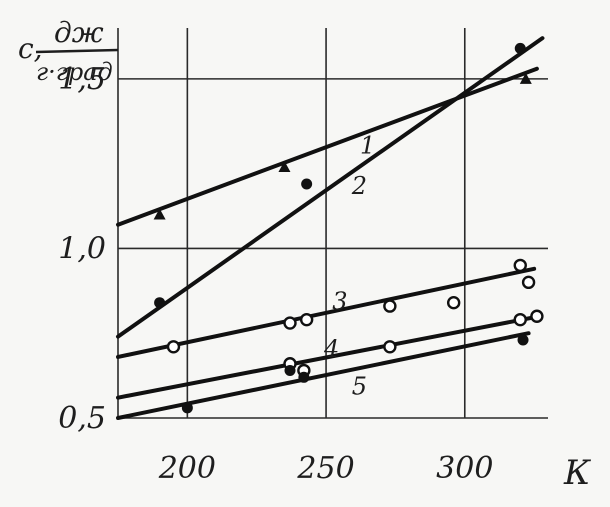 This screenshot has width=610, height=507. Describe the element at coordinates (339, 301) in the screenshot. I see `curve-label-3: 3` at that location.